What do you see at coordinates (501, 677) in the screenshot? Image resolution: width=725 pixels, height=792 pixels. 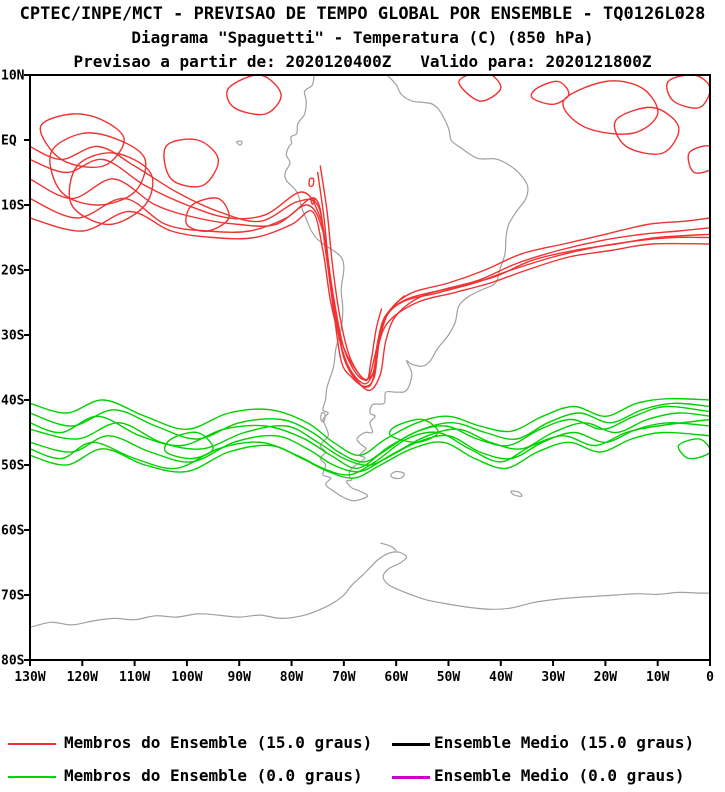 I see `x-axis-label: 40W` at bounding box center [501, 677].